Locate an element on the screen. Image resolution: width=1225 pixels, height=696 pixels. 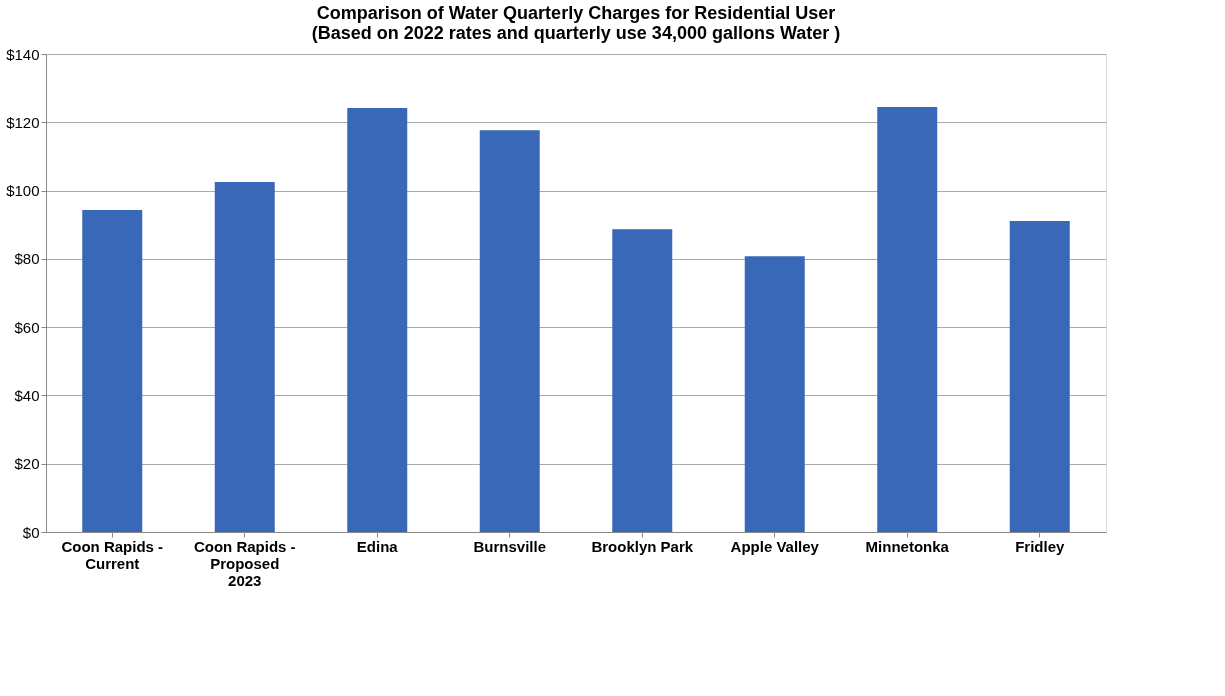
text: (Based on 2022 rates and quarterly use 34,000 gallons Water ) is located at coordinates (576, 33).